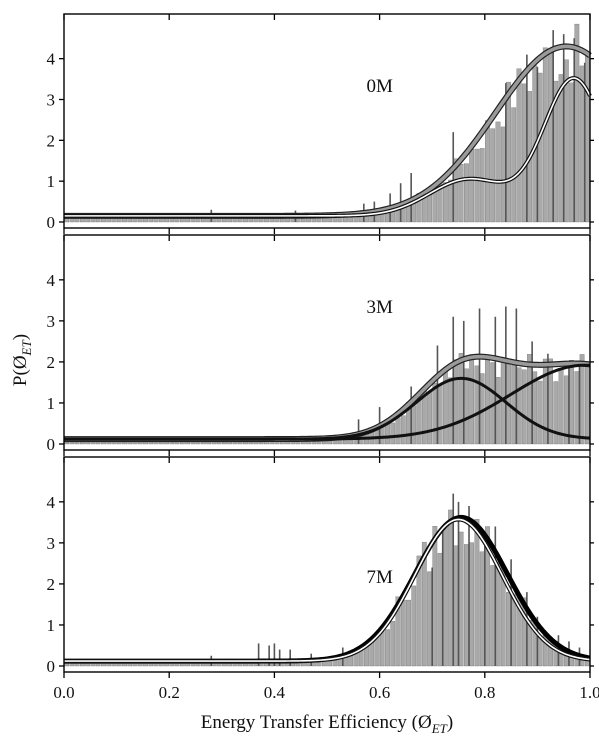  What do you see at coordinates (169, 692) in the screenshot?
I see `x-tick-label: 0.2` at bounding box center [169, 692].